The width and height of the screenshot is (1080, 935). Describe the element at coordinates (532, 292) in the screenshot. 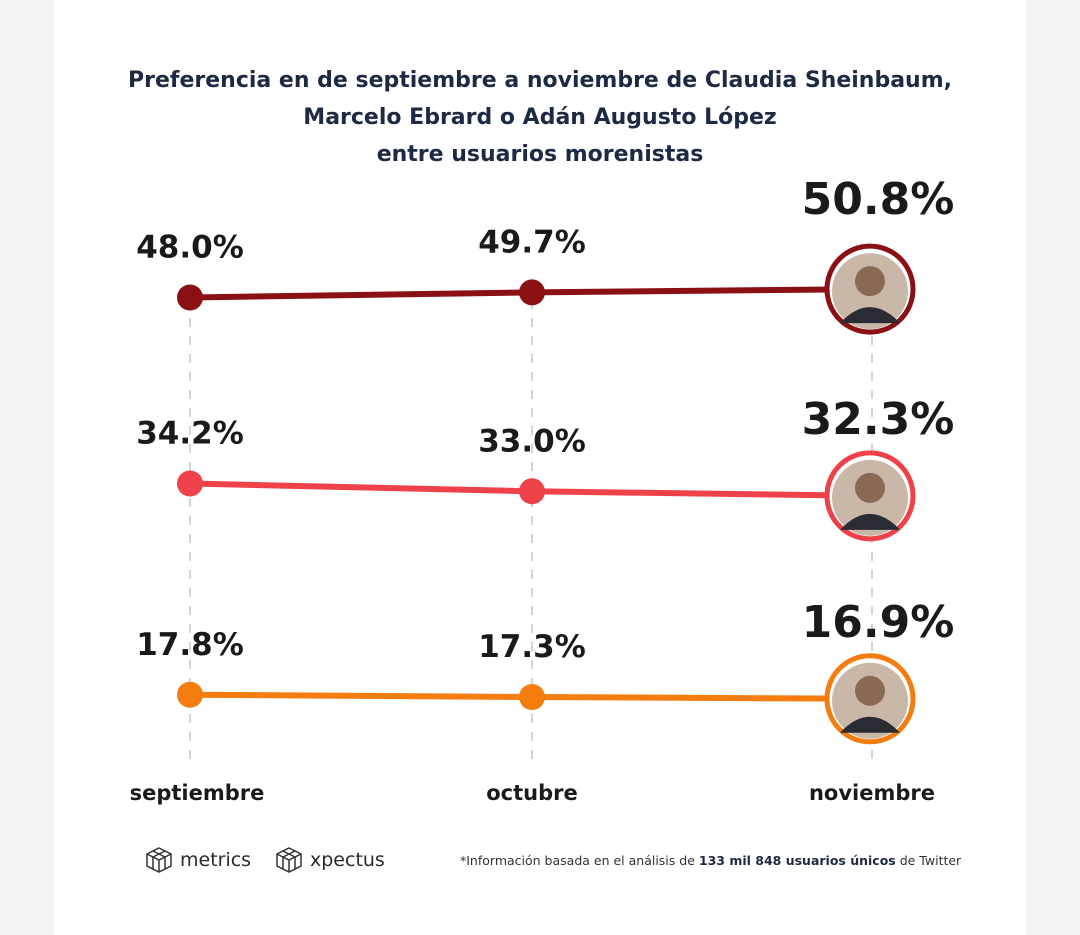

I see `series-1-point-octubre` at that location.